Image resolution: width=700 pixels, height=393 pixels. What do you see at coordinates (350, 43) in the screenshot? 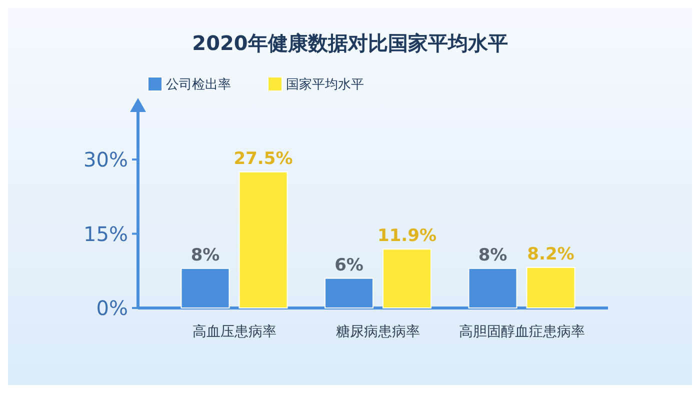
I see `chart-title: 2020年健康数据对比国家平均水平` at bounding box center [350, 43].